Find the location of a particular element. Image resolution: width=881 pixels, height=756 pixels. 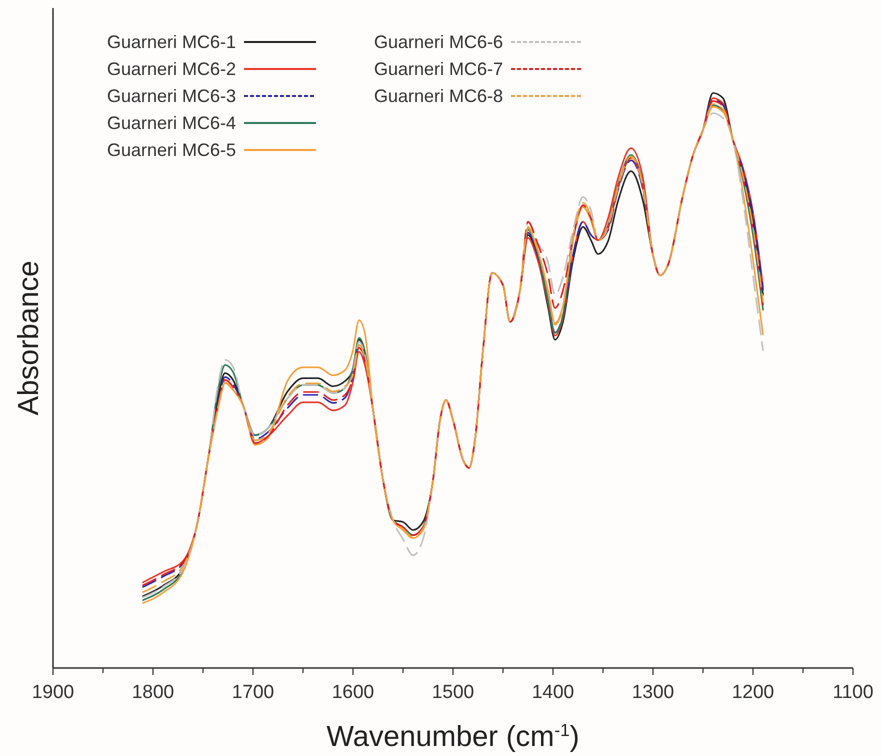

x-axis-title: Wavenumber (cm$^{-1}$) is located at coordinates (453, 736).